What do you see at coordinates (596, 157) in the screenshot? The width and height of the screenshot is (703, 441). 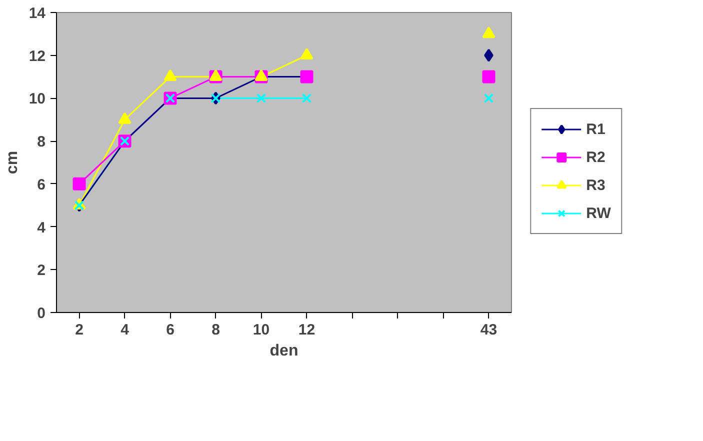 I see `legend-label: R2` at bounding box center [596, 157].